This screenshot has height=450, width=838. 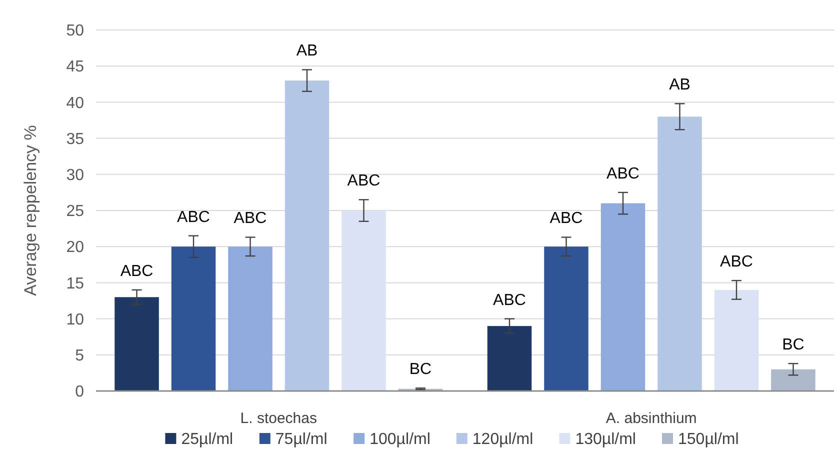 I want to click on x-tick-label: L. stoechas, so click(x=278, y=418).